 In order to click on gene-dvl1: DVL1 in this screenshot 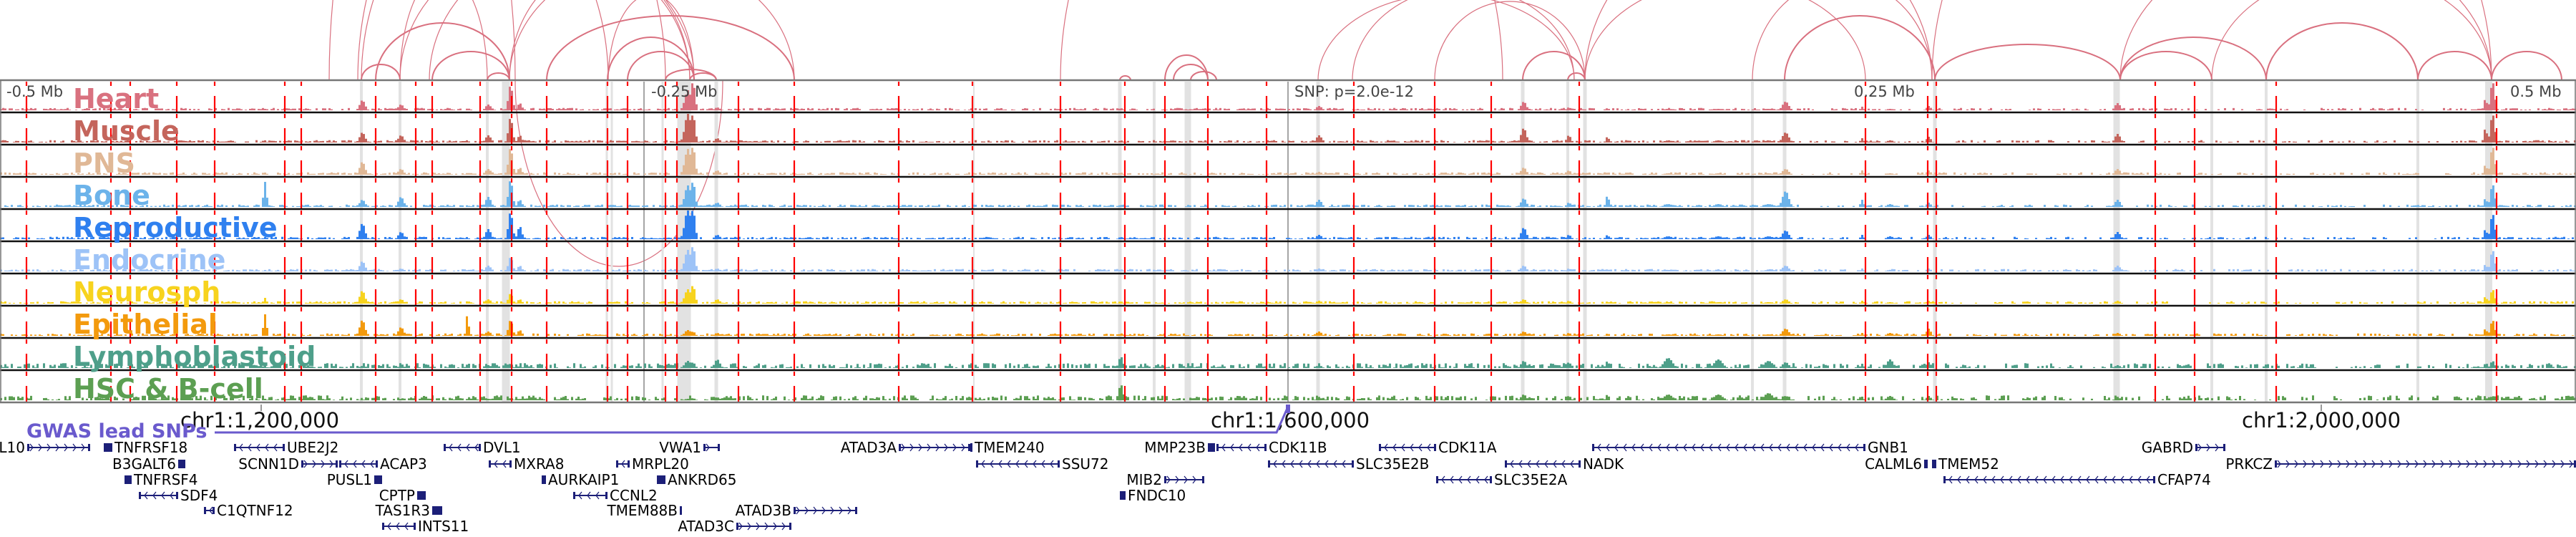, I will do `click(482, 447)`.